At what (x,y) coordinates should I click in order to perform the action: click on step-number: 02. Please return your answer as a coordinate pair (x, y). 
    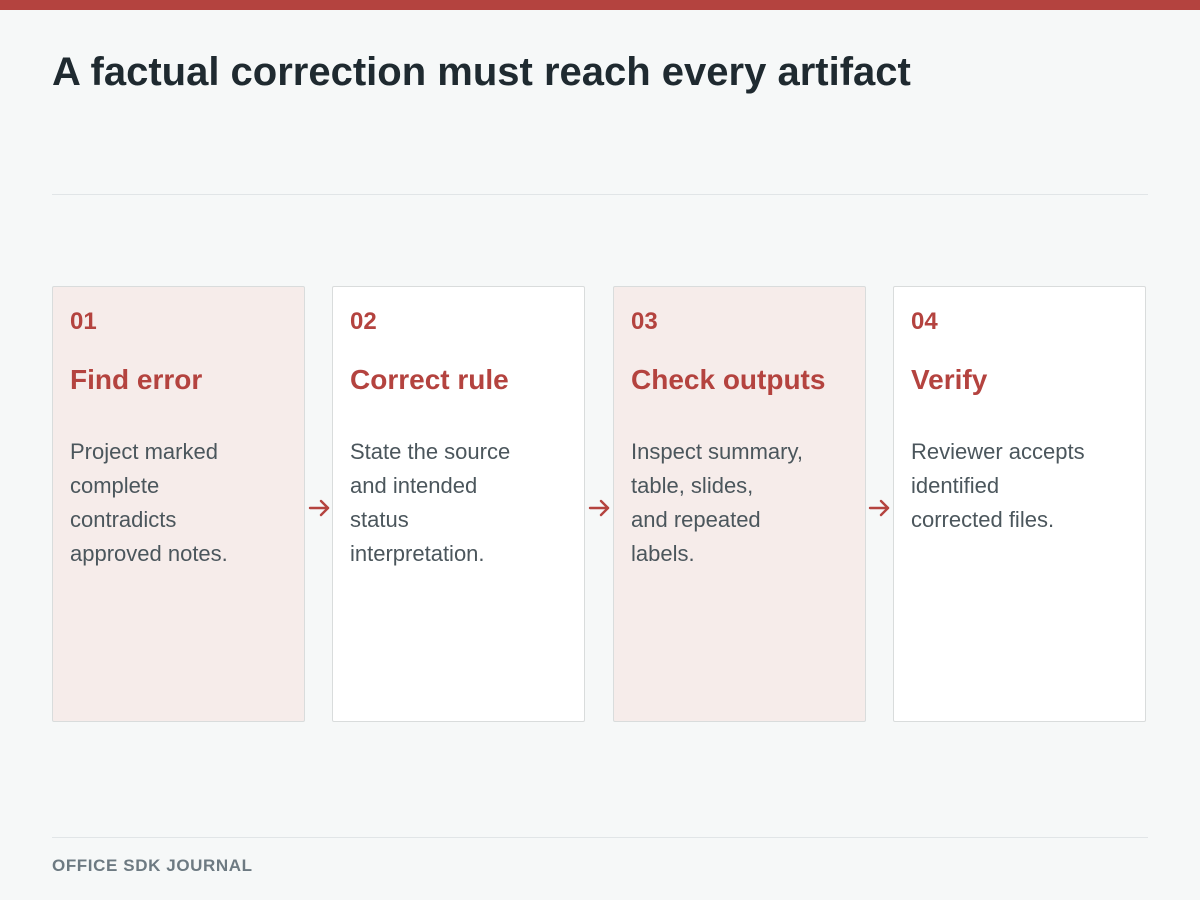
    Looking at the image, I should click on (363, 321).